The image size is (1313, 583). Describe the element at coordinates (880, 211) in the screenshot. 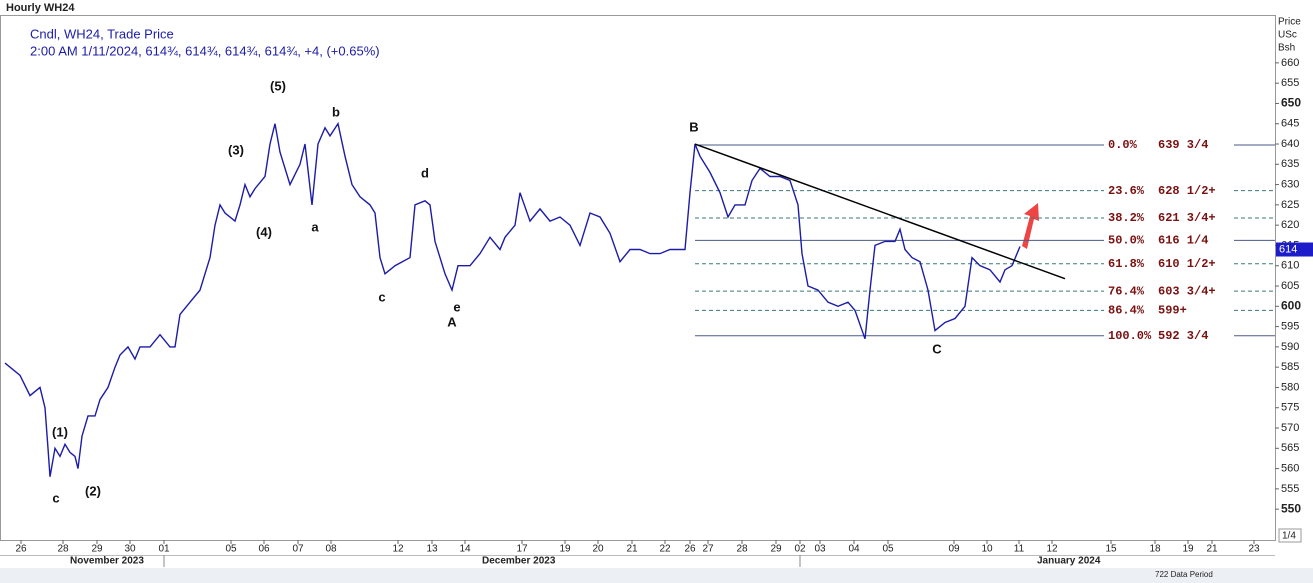

I see `trendline` at that location.